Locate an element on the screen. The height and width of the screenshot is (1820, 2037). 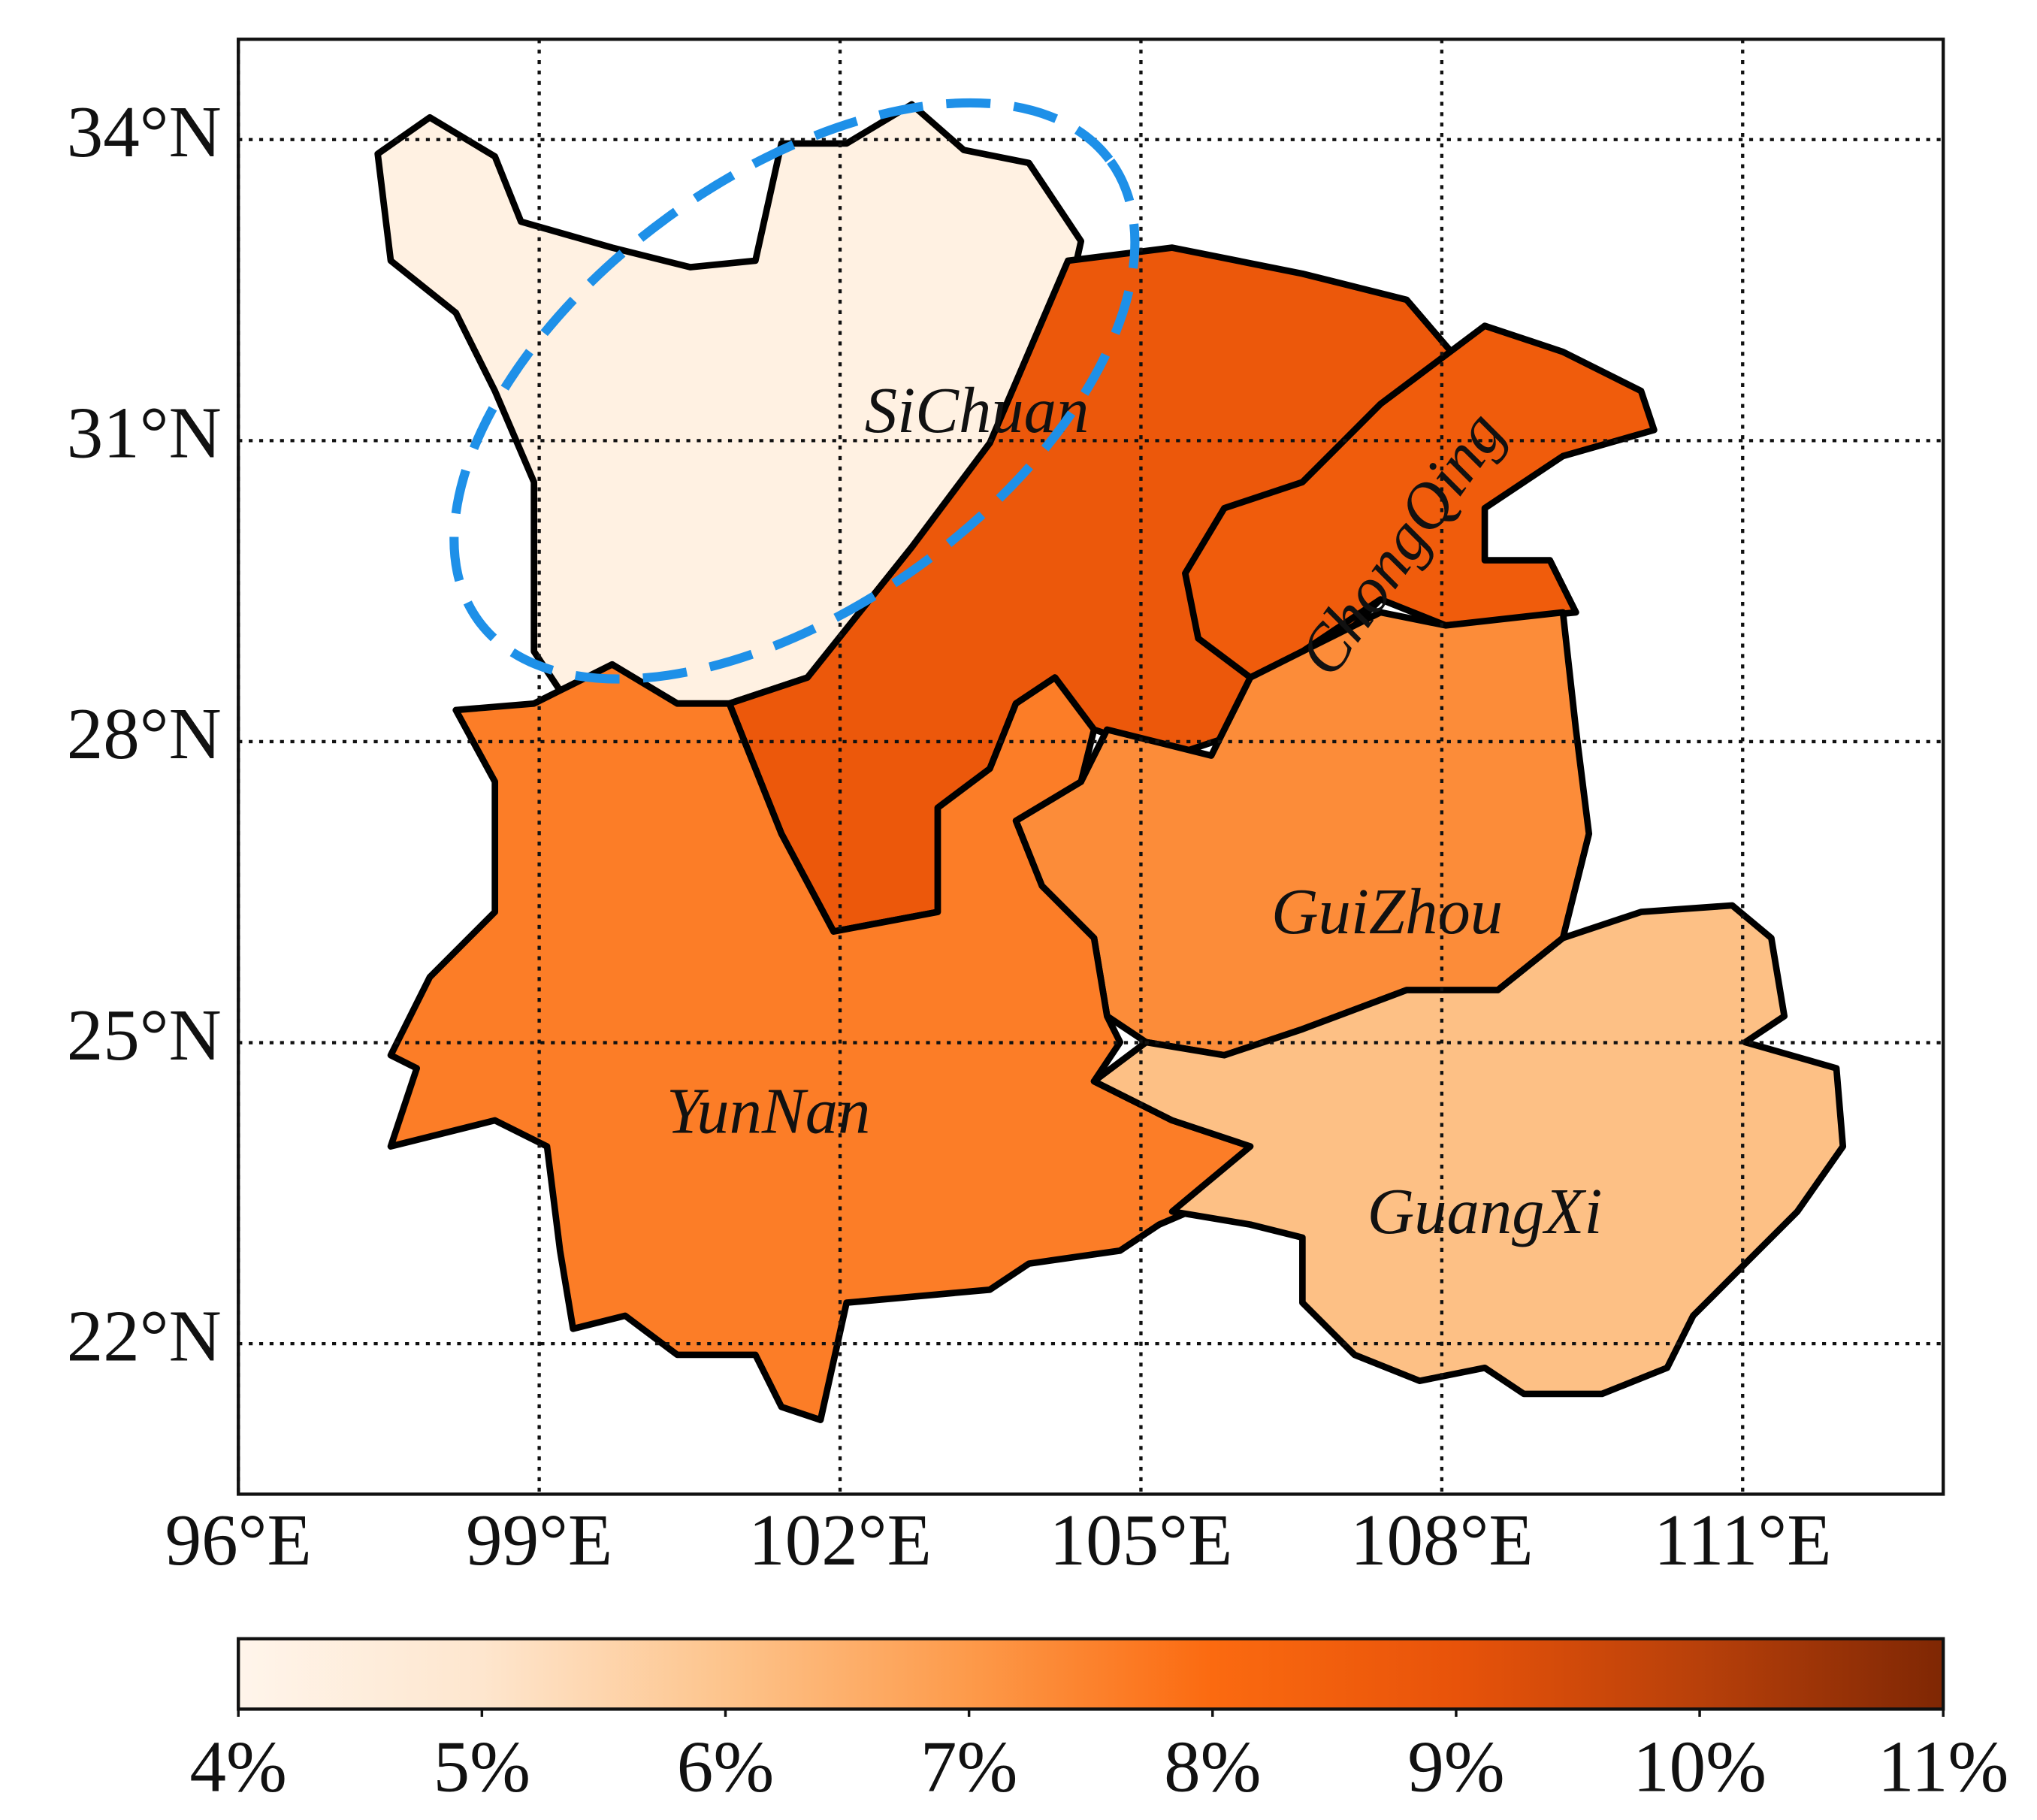
y-tick-label: 25°N is located at coordinates (144, 1035).